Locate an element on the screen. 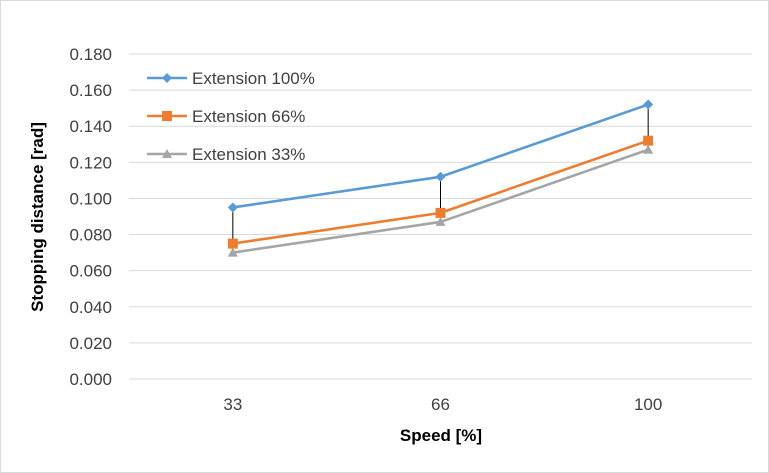  y-axis-title: Stopping distance [rad] is located at coordinates (37, 217).